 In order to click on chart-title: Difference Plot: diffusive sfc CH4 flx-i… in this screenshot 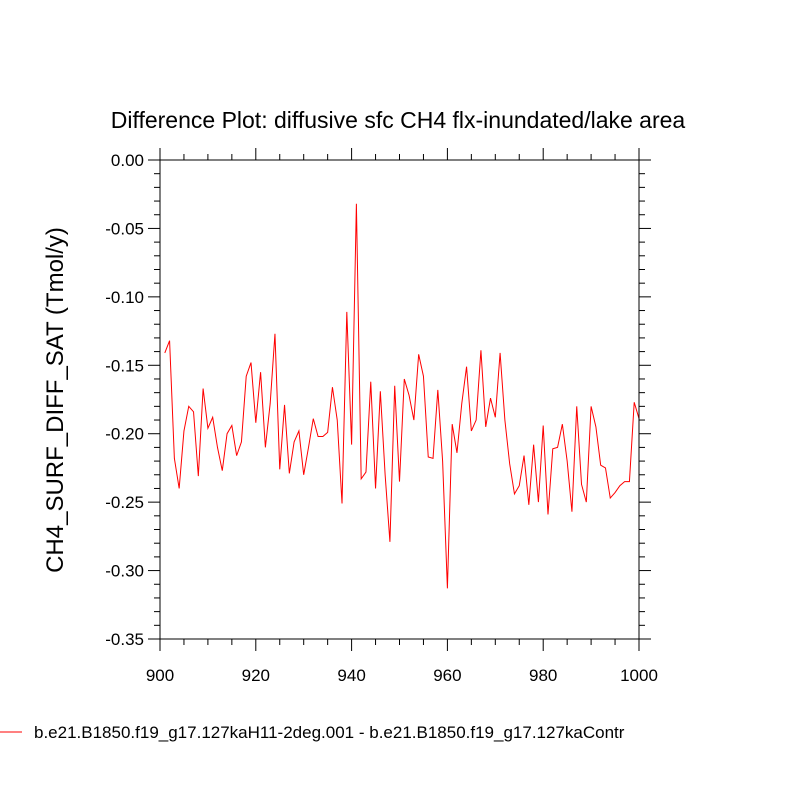, I will do `click(398, 120)`.